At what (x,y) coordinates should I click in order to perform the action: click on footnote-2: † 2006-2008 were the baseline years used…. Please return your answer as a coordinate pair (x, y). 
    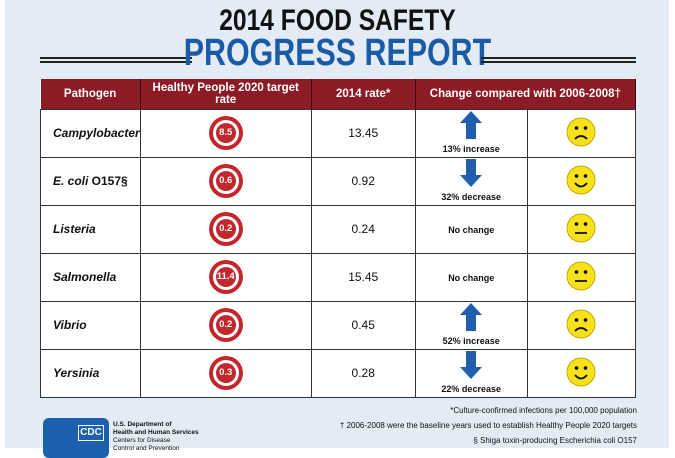
    Looking at the image, I should click on (488, 425).